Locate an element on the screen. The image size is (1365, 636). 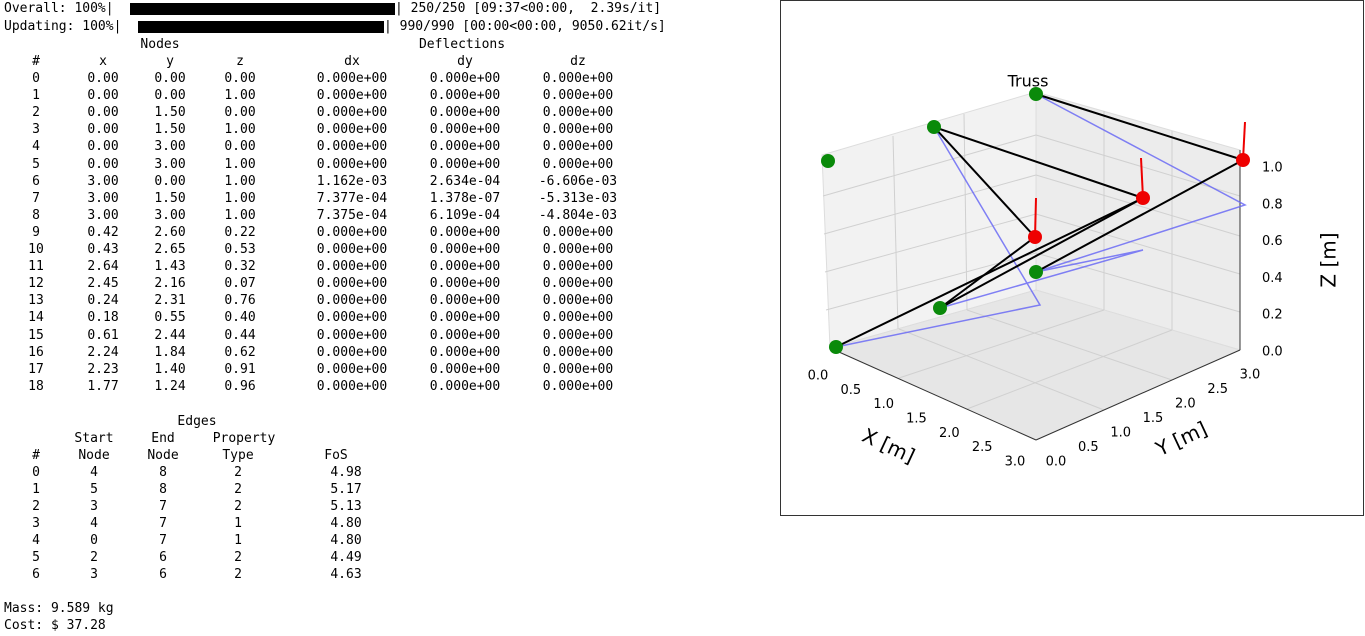
table-cell: 0.42 is located at coordinates (103, 232).